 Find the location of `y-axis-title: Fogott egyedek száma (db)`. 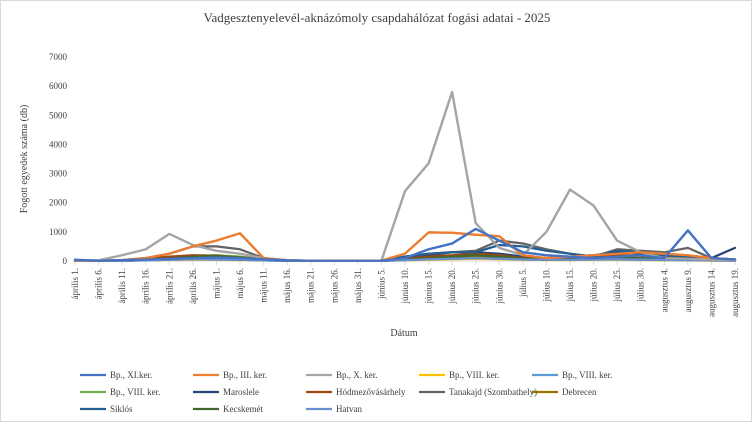

y-axis-title: Fogott egyedek száma (db) is located at coordinates (24, 159).